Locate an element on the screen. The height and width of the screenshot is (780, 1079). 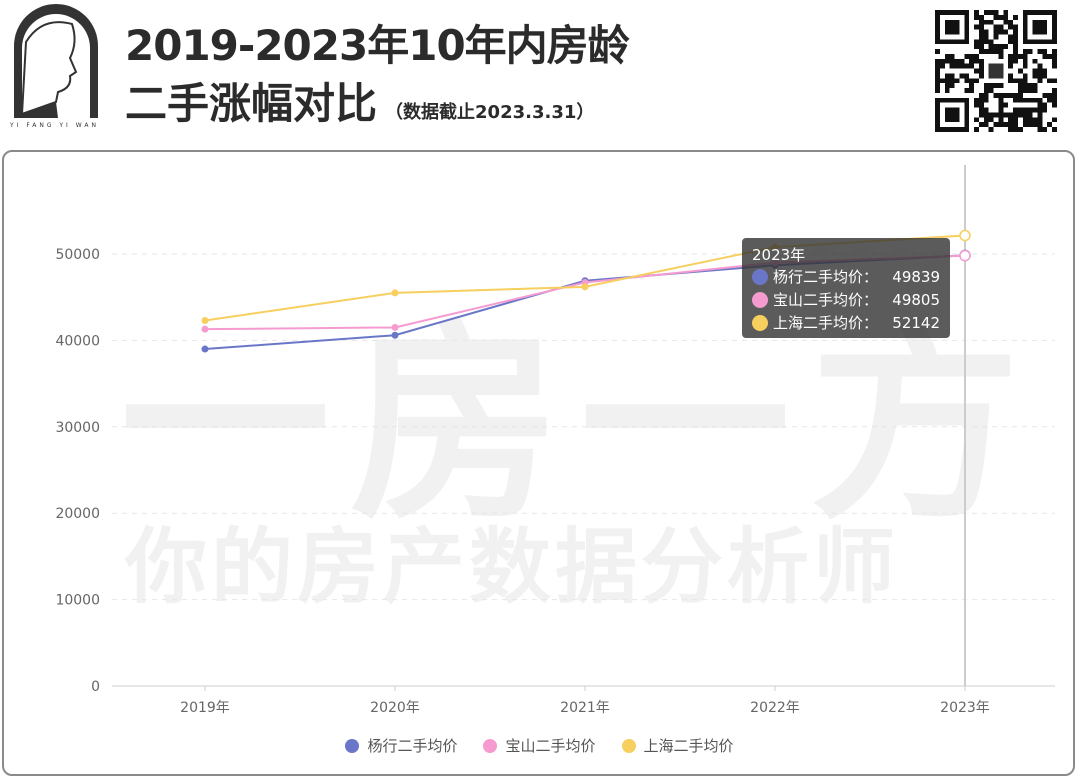
legend: 杨行二手均价 宝山二手均价 上海二手均价 is located at coordinates (539, 745).